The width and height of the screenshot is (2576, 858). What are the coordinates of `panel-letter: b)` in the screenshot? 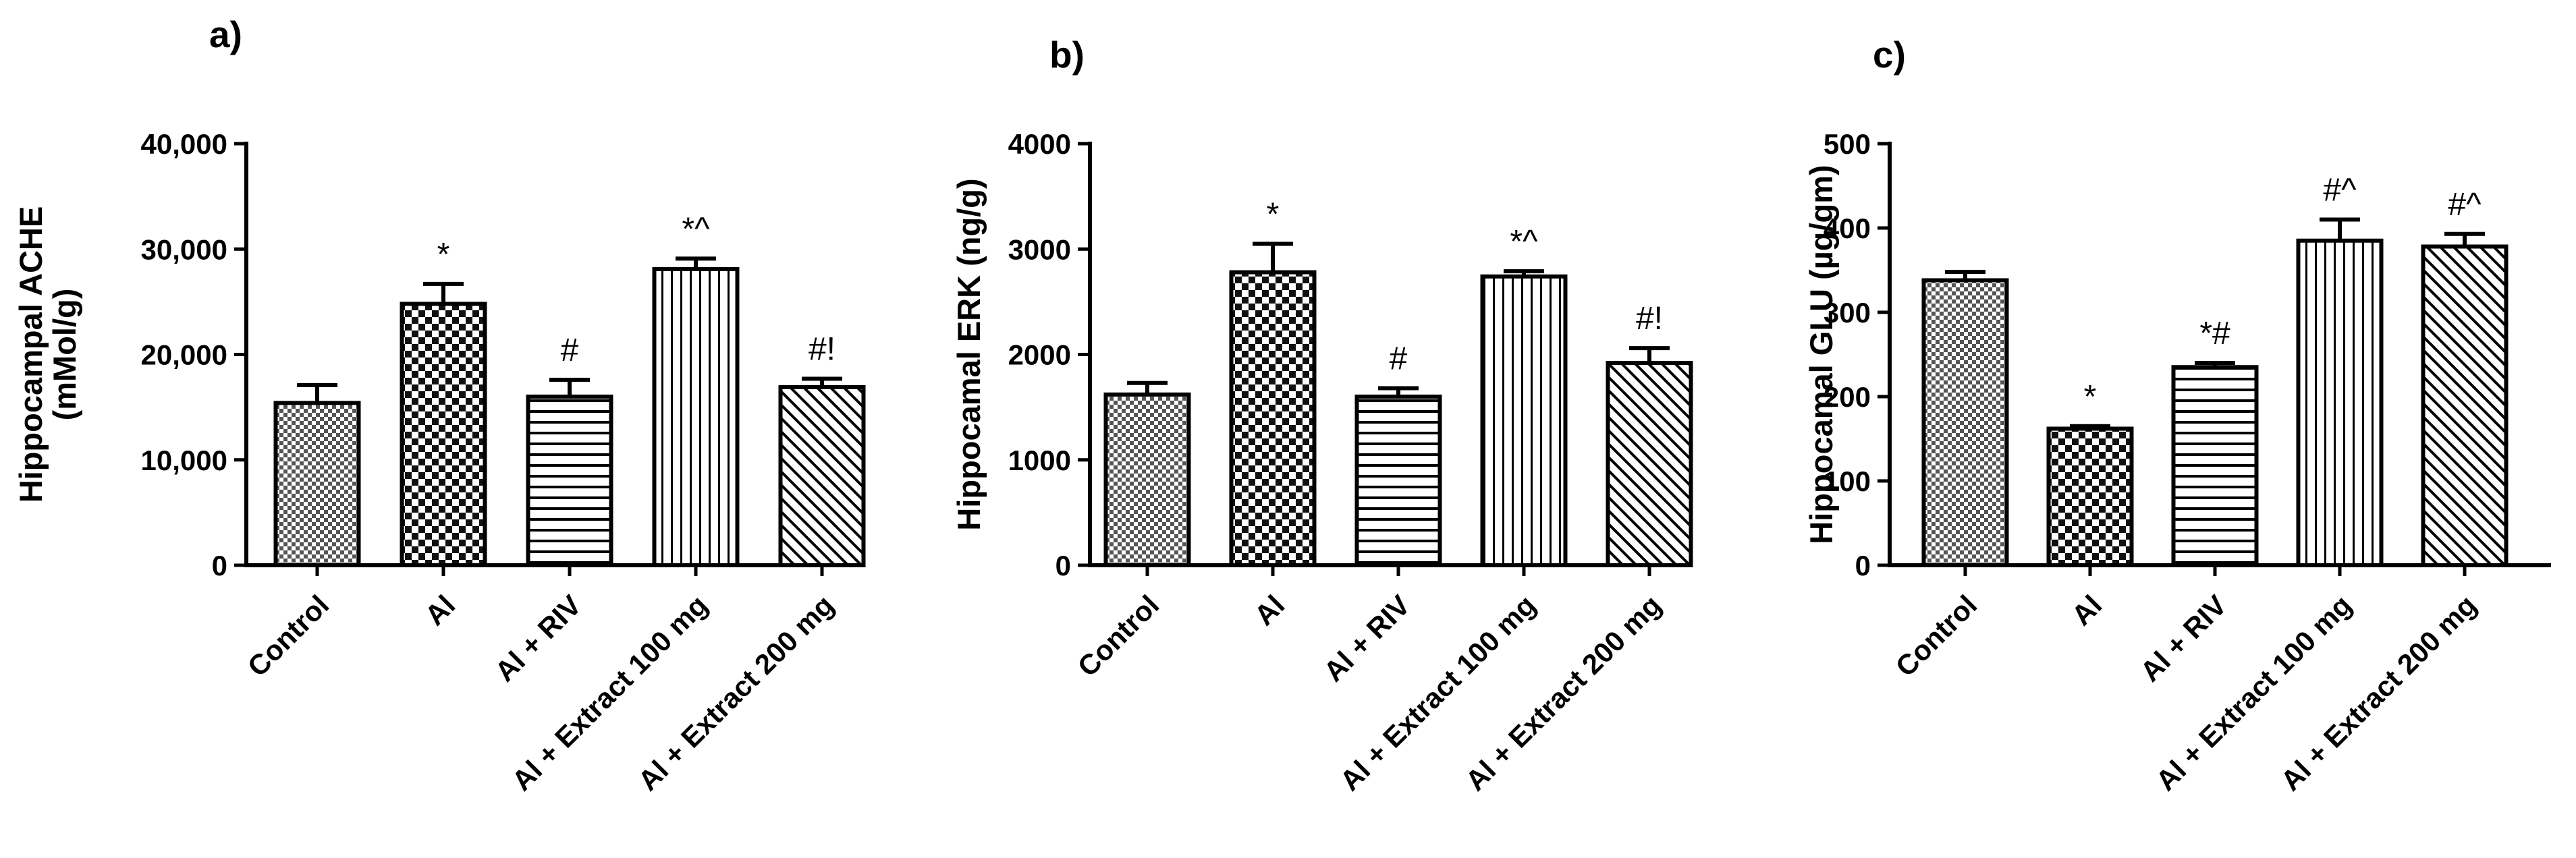 It's located at (1067, 55).